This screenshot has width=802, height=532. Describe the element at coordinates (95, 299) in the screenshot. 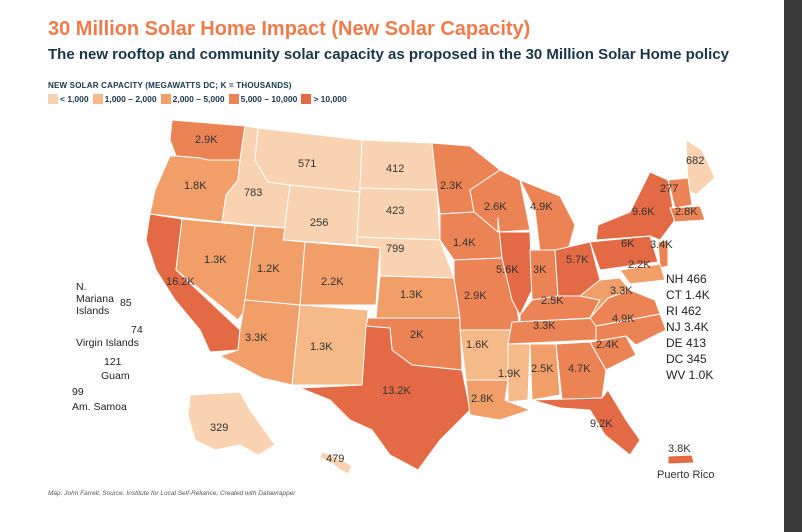

I see `territory-name-label: Mariana` at that location.